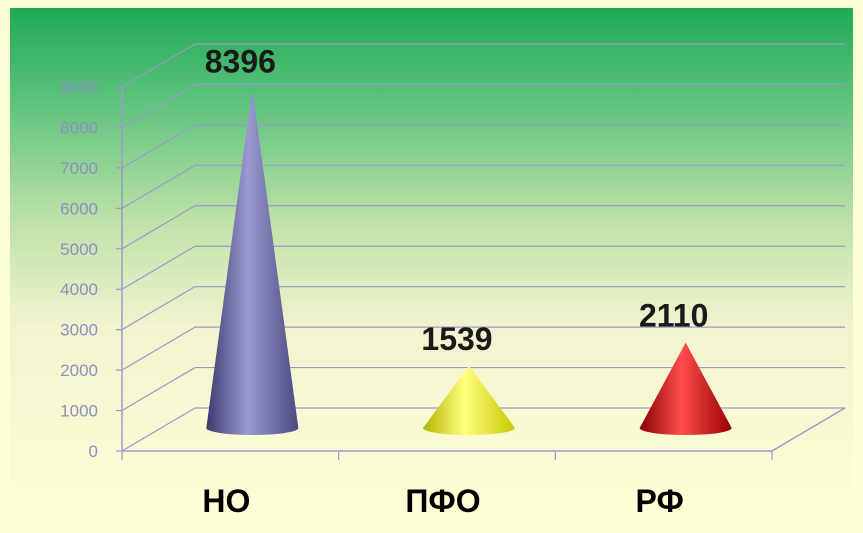 The width and height of the screenshot is (863, 533). I want to click on y-tick-label: 2000, so click(79, 370).